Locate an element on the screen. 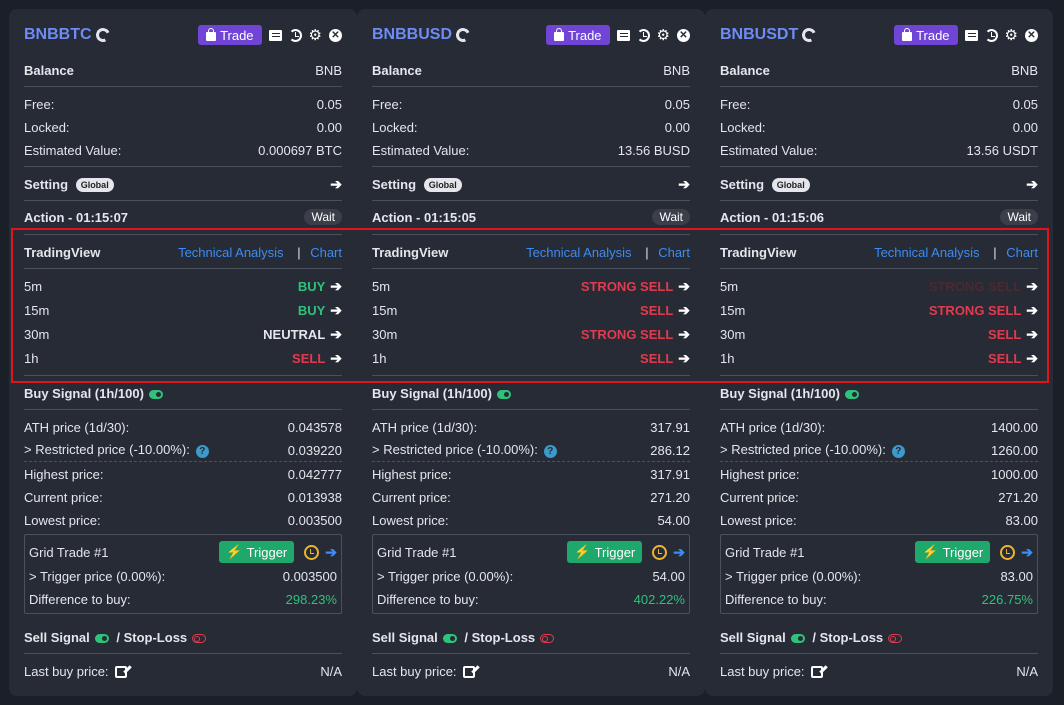  symbol-name: BNBBTC is located at coordinates (58, 34).